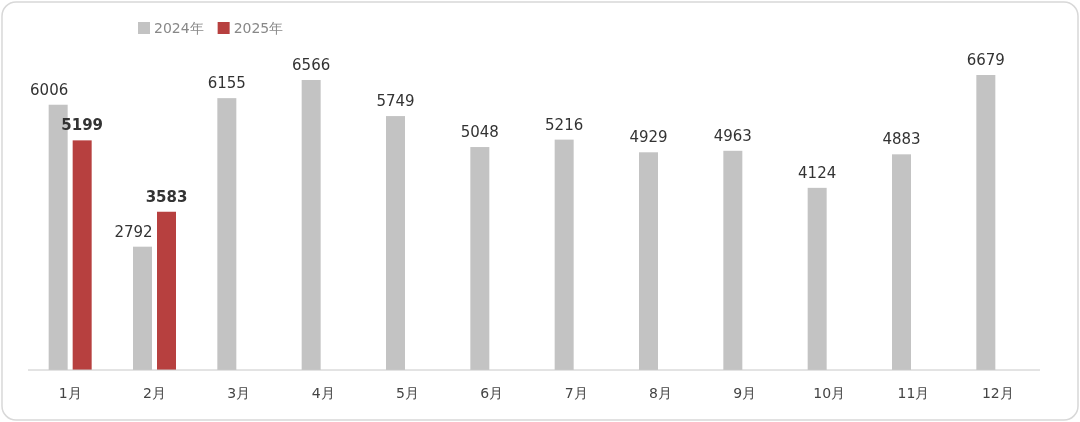 The height and width of the screenshot is (422, 1080). Describe the element at coordinates (258, 28) in the screenshot. I see `legend-label: 2025年` at that location.